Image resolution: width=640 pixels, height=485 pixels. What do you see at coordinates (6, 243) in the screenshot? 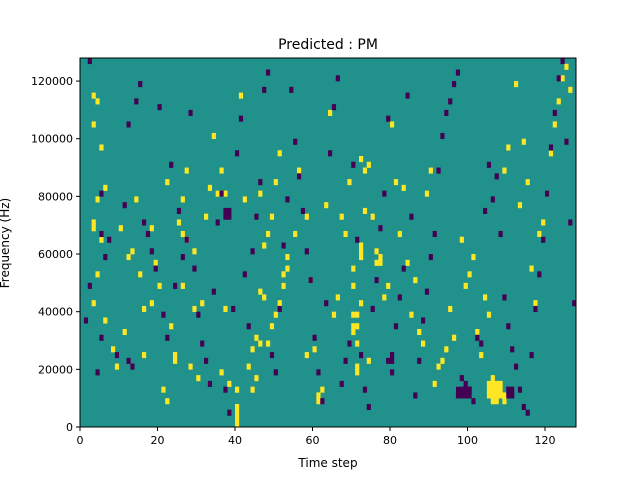
I see `y-axis-label: Frequency (Hz)` at bounding box center [6, 243].